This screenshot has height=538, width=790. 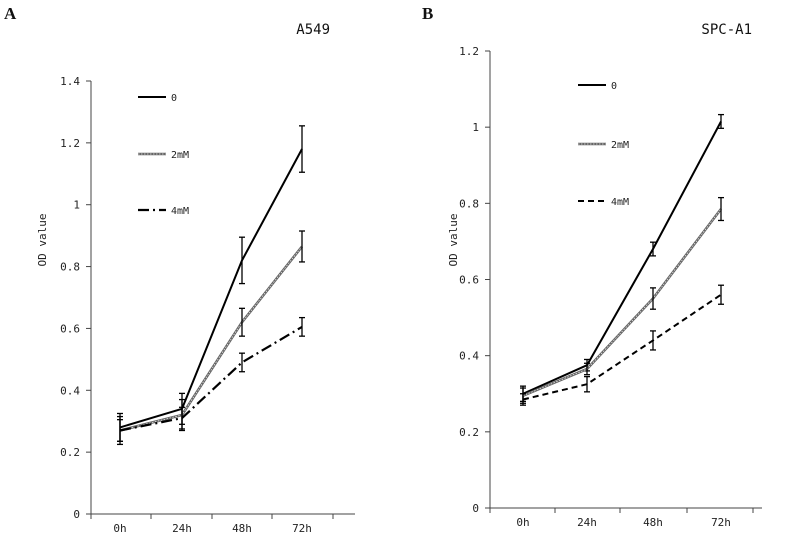 I want to click on panel-a-y-axis-label: OD value, so click(x=42, y=240).